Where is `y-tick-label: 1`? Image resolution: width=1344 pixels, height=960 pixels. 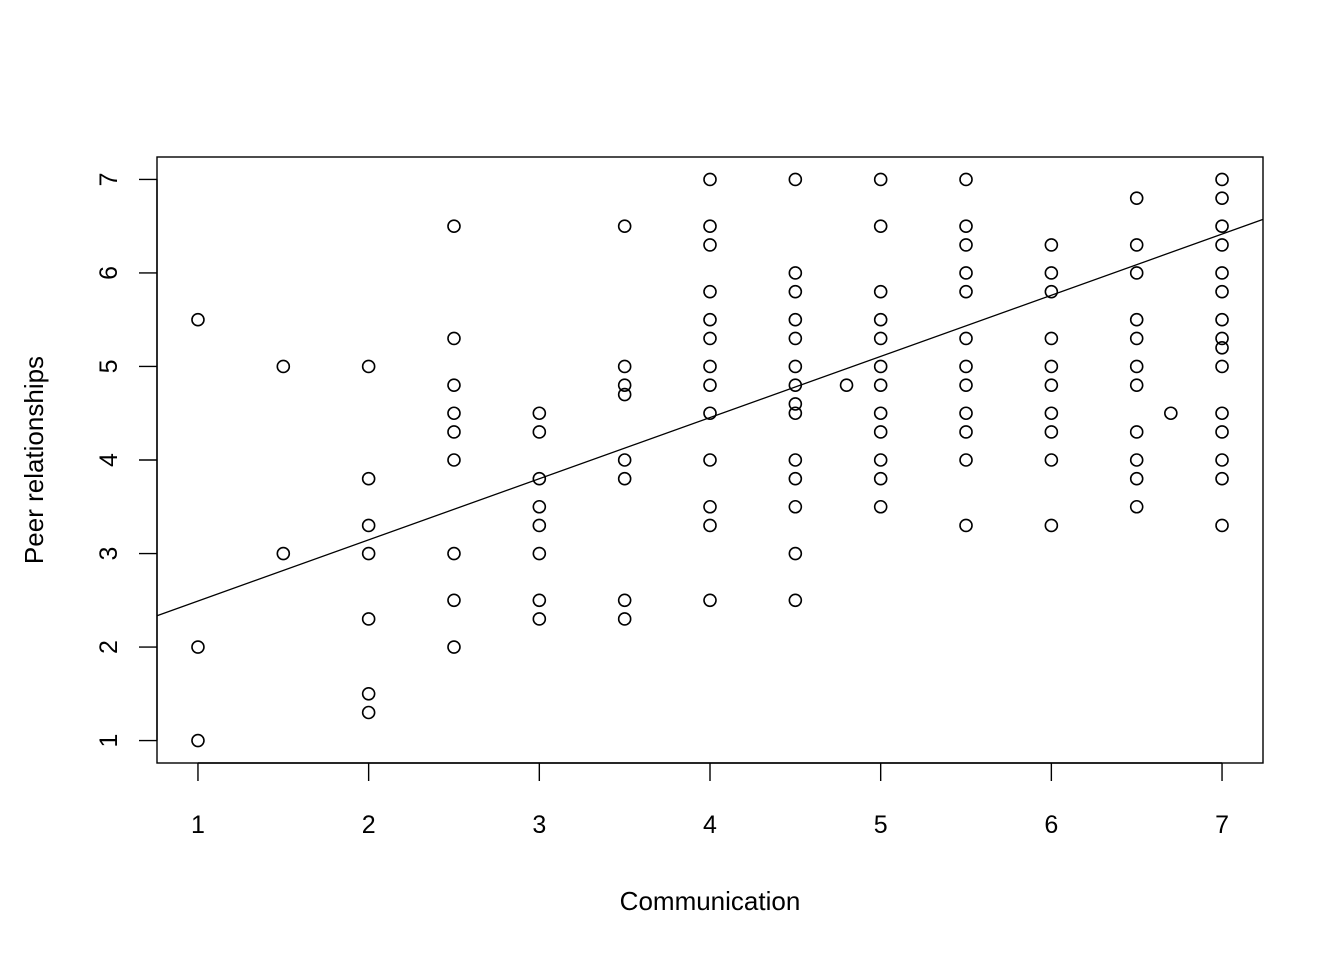
y-tick-label: 1 is located at coordinates (109, 741).